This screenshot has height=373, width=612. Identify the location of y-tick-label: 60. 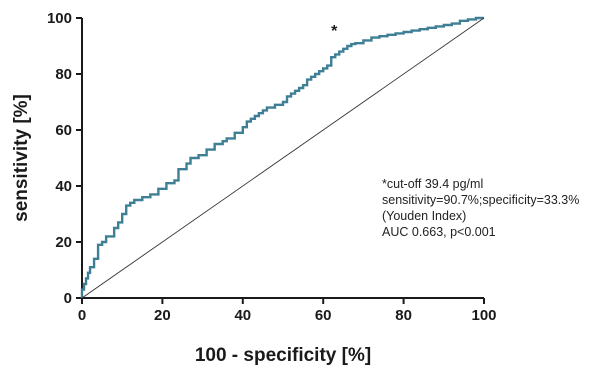
(63, 130).